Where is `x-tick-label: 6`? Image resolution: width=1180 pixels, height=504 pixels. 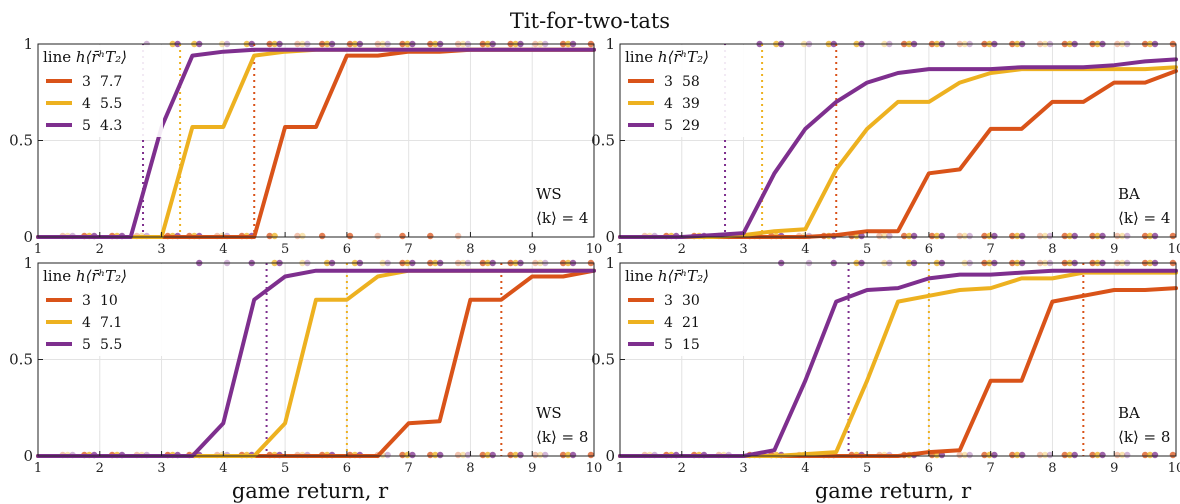
x-tick-label: 6 is located at coordinates (347, 468).